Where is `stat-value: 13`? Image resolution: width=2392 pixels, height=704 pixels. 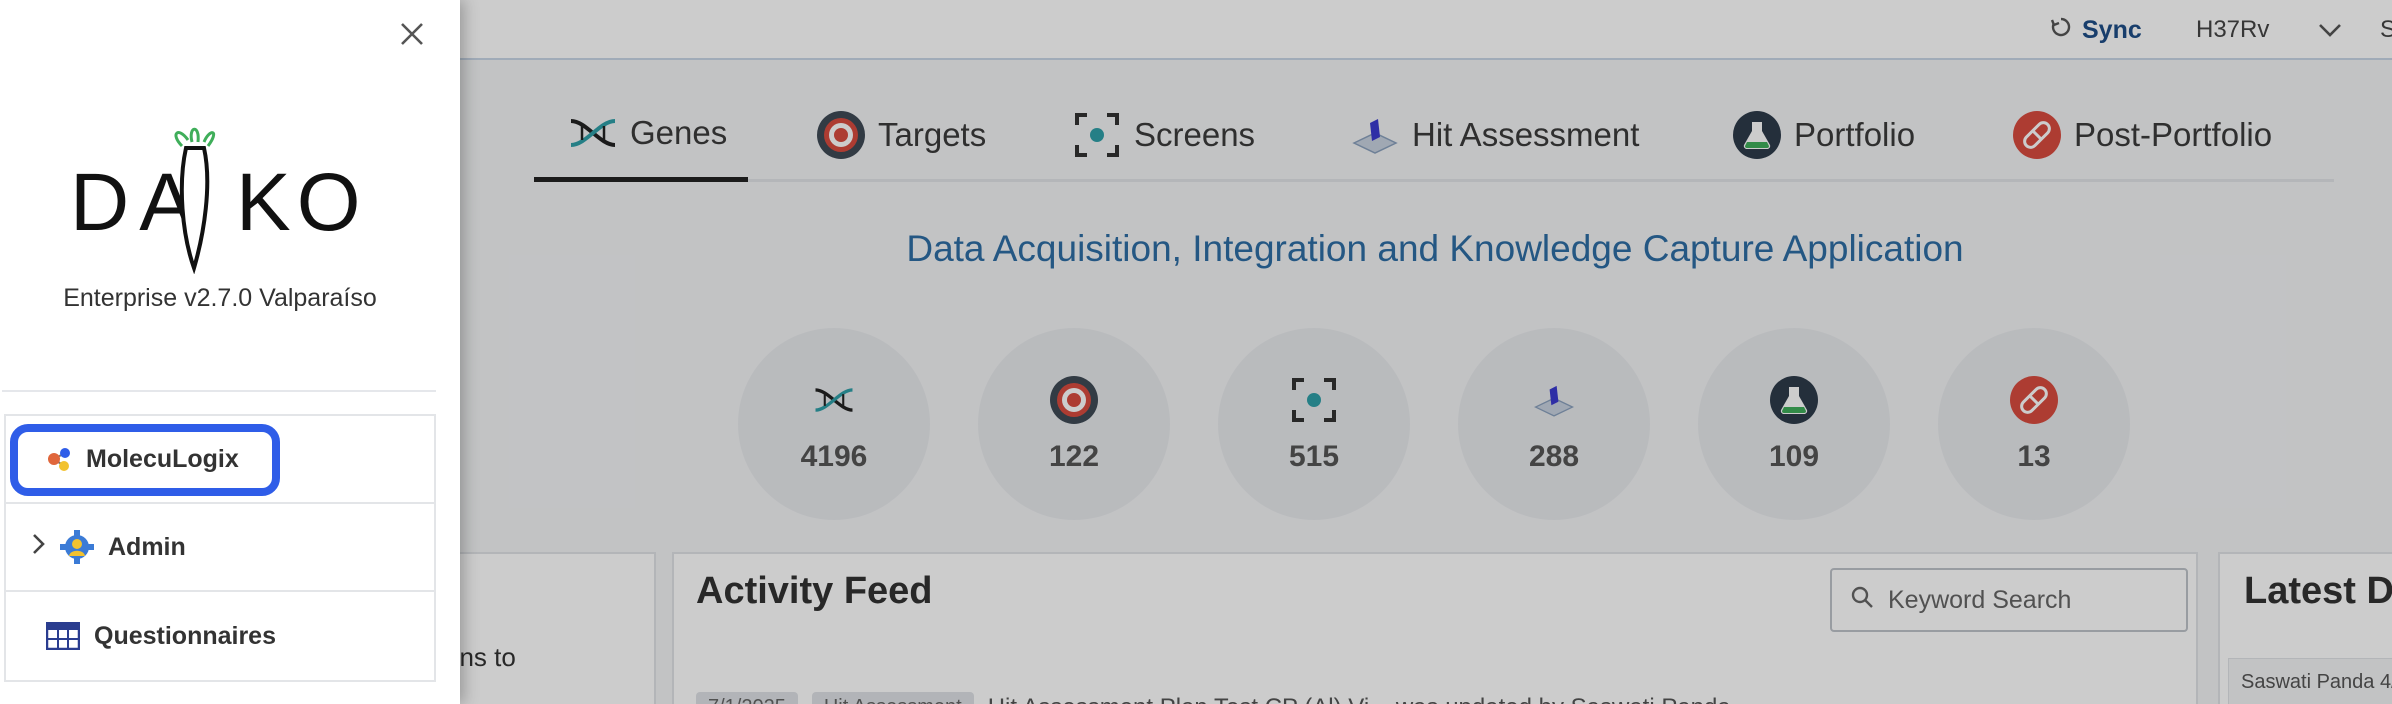 stat-value: 13 is located at coordinates (2034, 456).